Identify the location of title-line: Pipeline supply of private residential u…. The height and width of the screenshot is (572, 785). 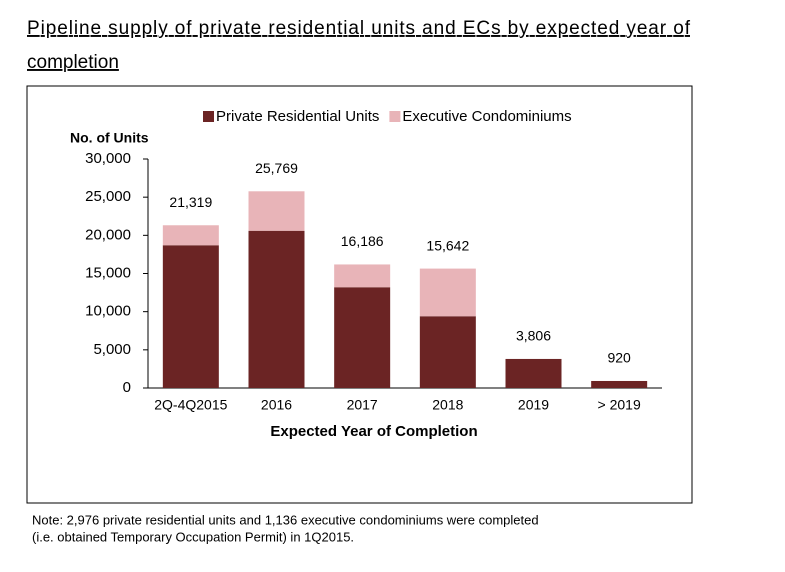
(359, 28).